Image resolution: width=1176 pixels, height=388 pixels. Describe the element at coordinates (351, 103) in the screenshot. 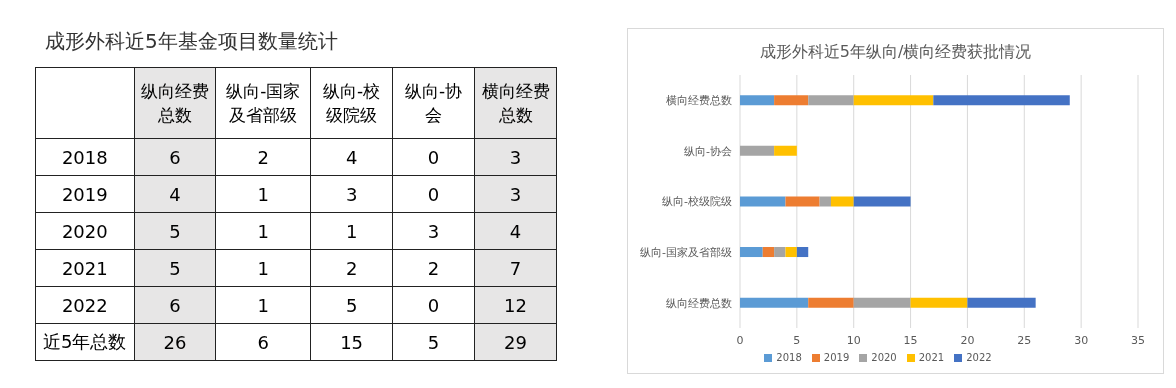

I see `x-tick-label: 纵向-校级院级` at that location.